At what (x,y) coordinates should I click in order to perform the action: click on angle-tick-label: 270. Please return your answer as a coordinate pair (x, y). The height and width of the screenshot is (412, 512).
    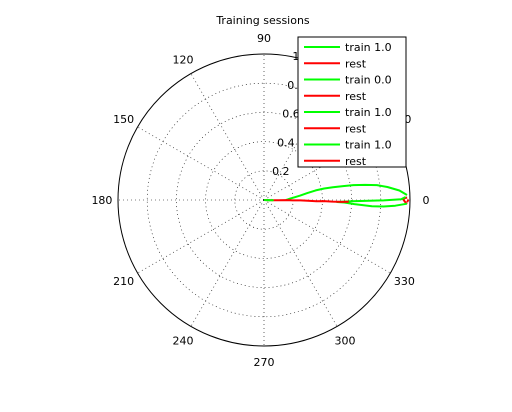
    Looking at the image, I should click on (264, 362).